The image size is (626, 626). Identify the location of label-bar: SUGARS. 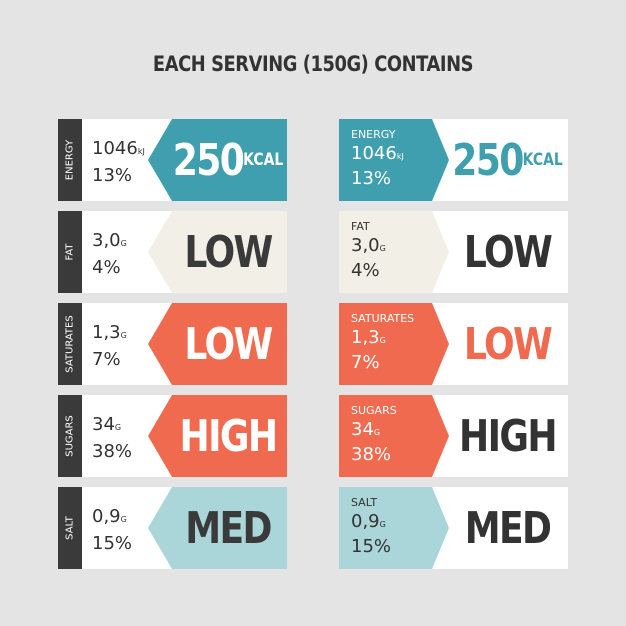
(70, 436).